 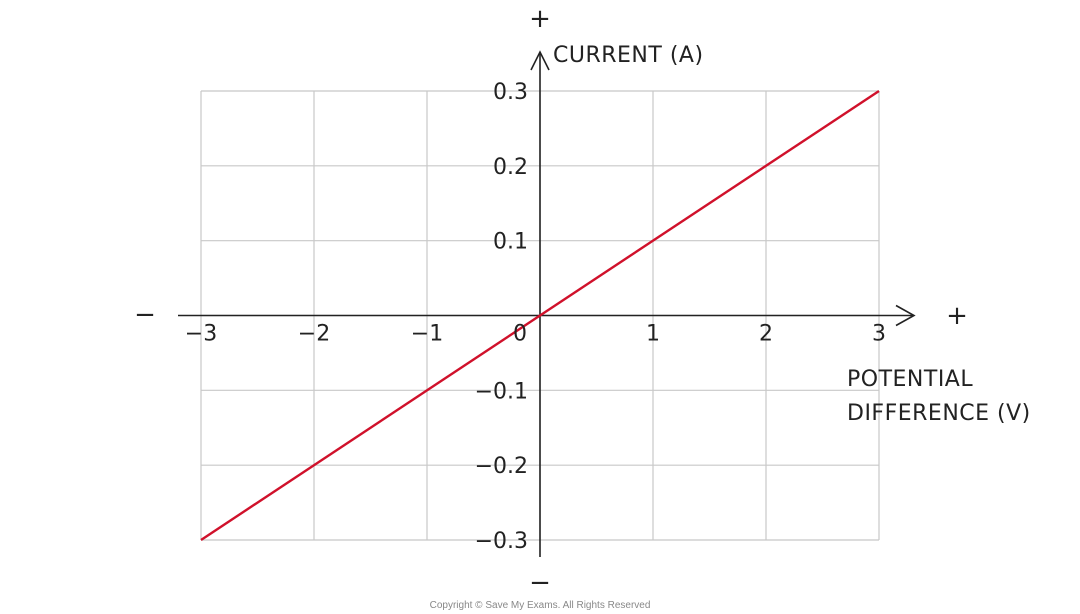 What do you see at coordinates (540, 60) in the screenshot?
I see `y-axis-arrowhead` at bounding box center [540, 60].